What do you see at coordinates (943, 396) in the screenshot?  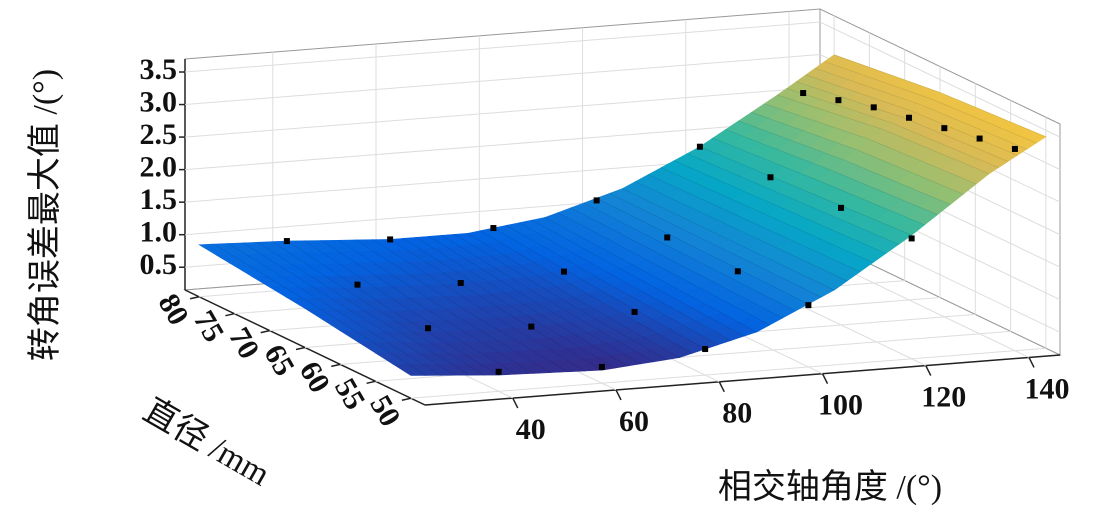 I see `x-tick-label: 120` at bounding box center [943, 396].